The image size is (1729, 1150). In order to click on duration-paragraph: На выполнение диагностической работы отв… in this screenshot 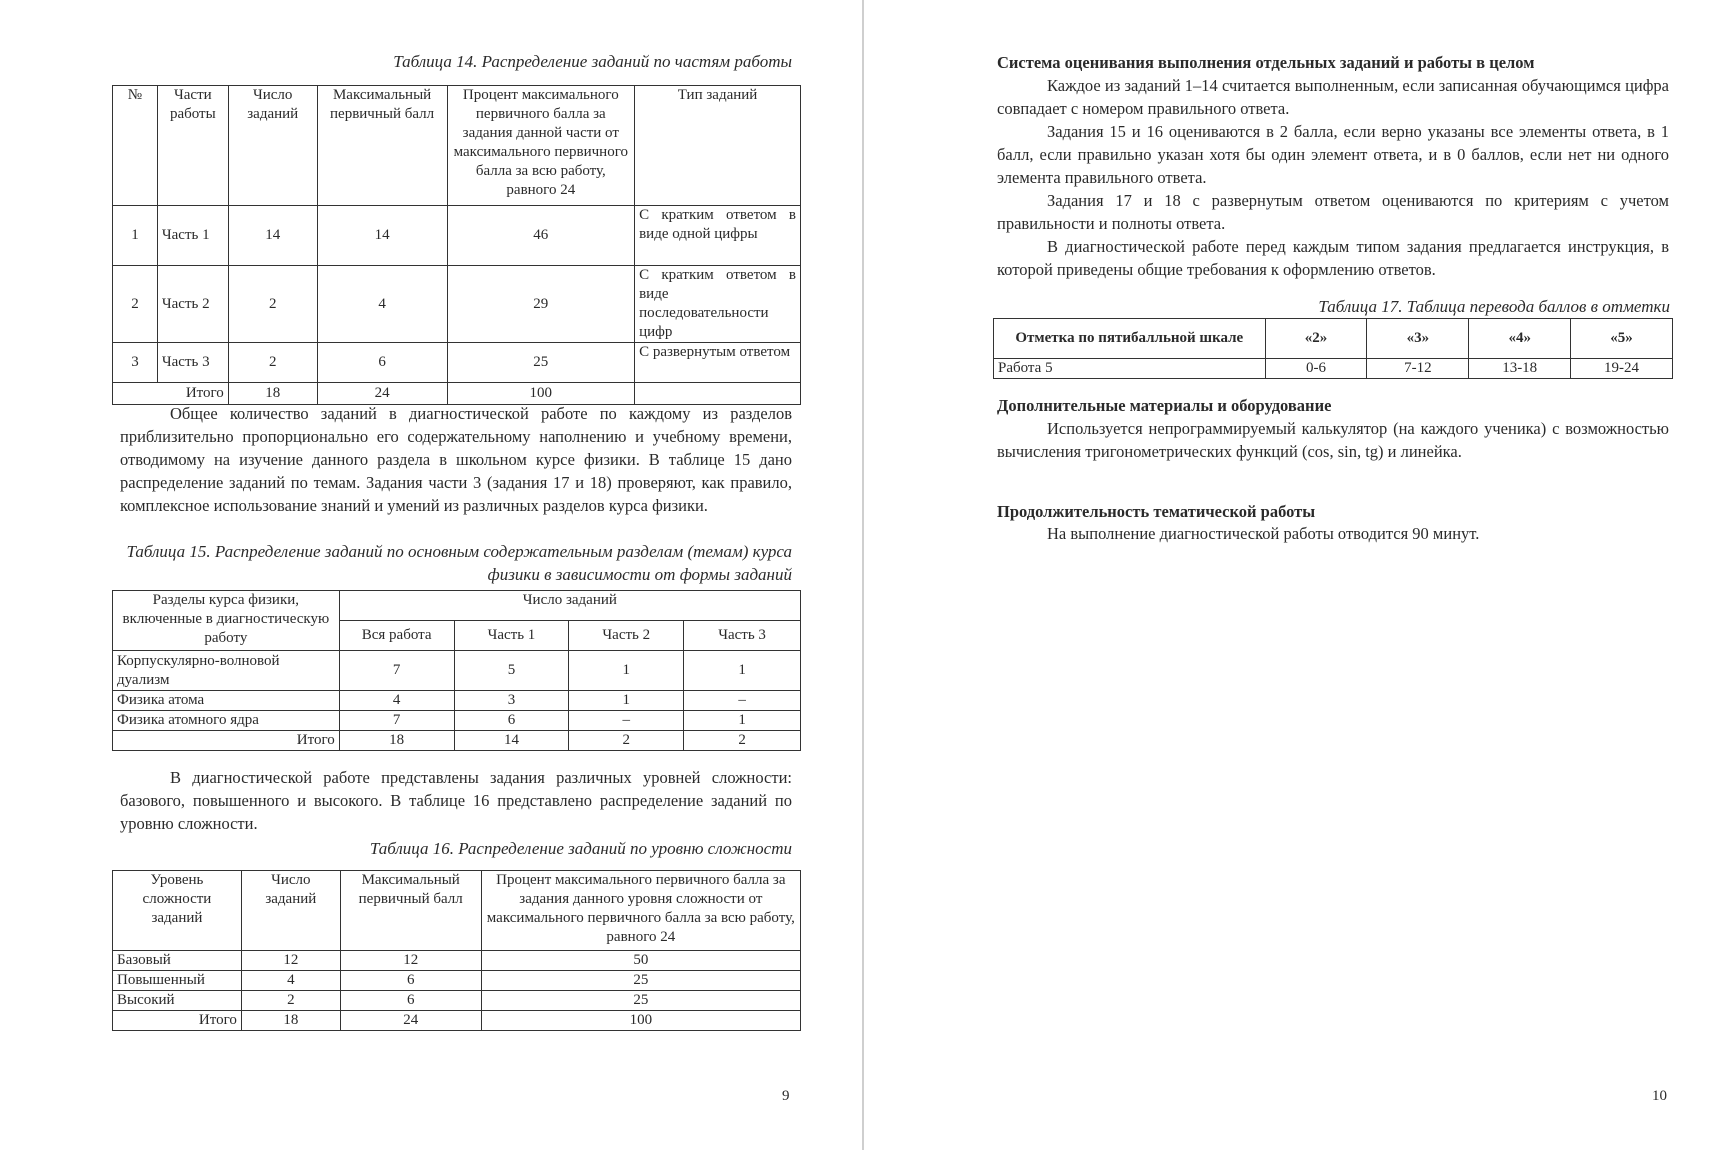, I will do `click(1333, 533)`.